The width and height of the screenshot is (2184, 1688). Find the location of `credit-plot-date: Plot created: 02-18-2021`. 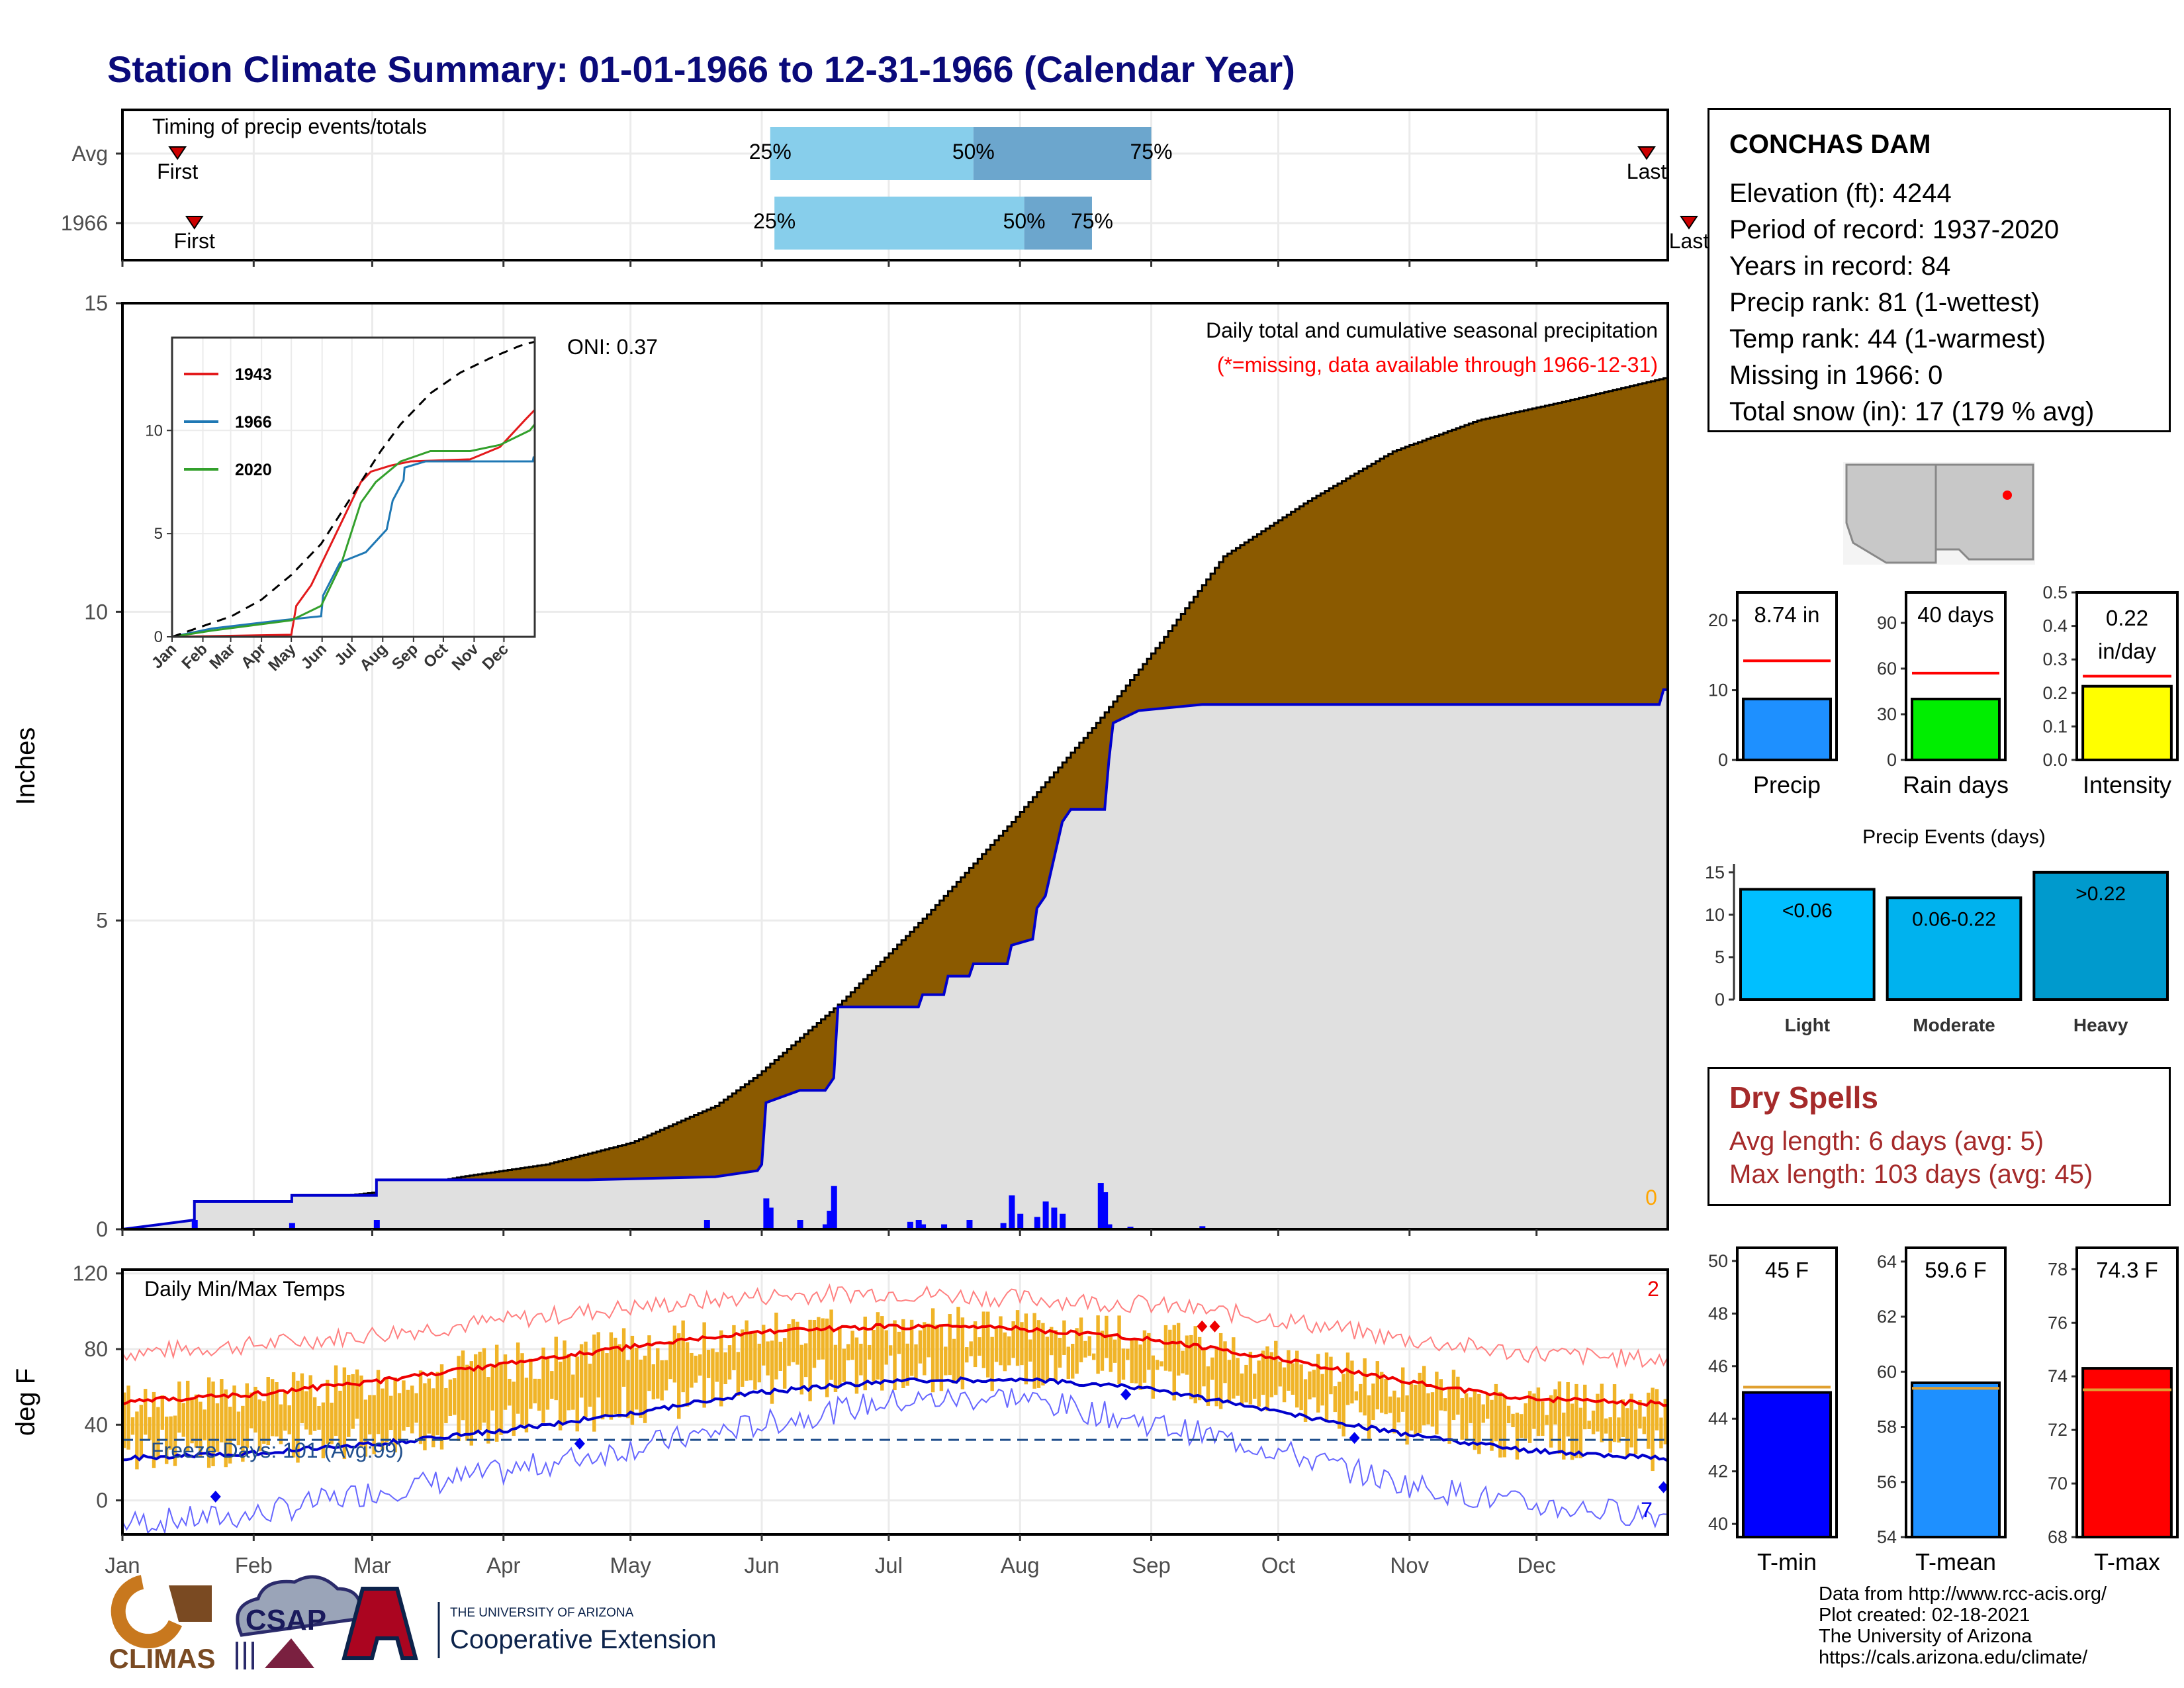

credit-plot-date: Plot created: 02-18-2021 is located at coordinates (1925, 1615).